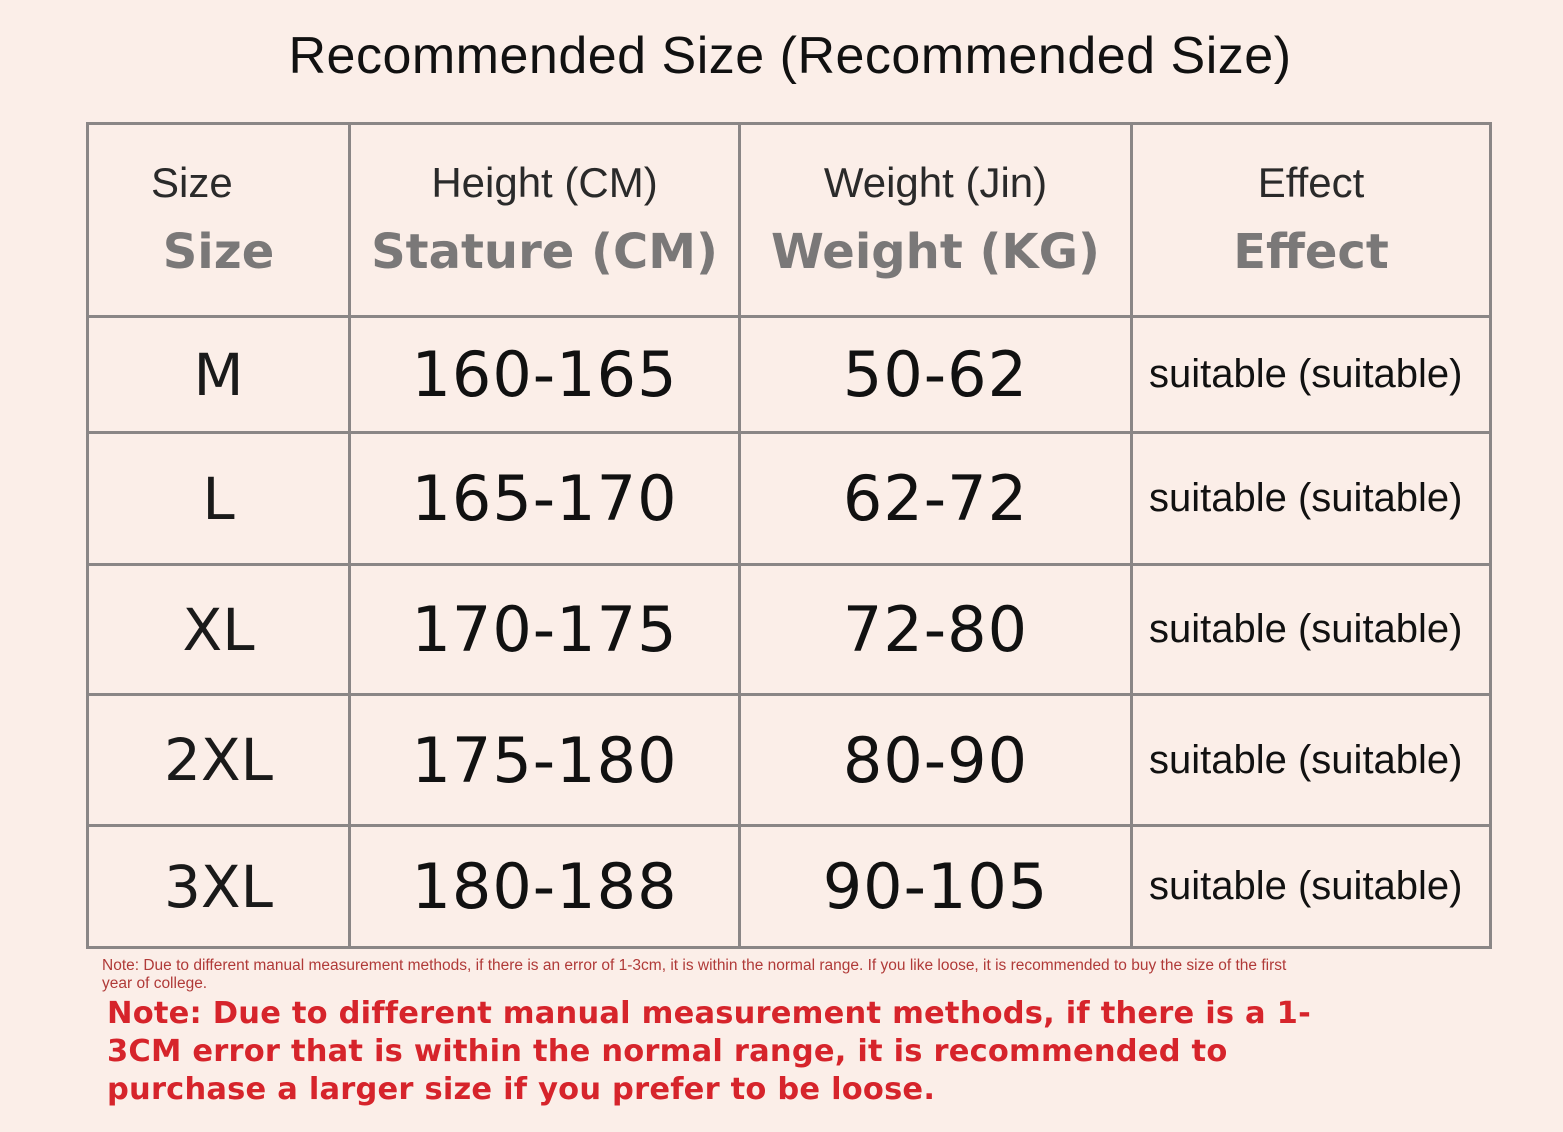 The image size is (1563, 1132). I want to click on table-row: 3XL 180-188 90-105 suitable (suitable), so click(789, 886).